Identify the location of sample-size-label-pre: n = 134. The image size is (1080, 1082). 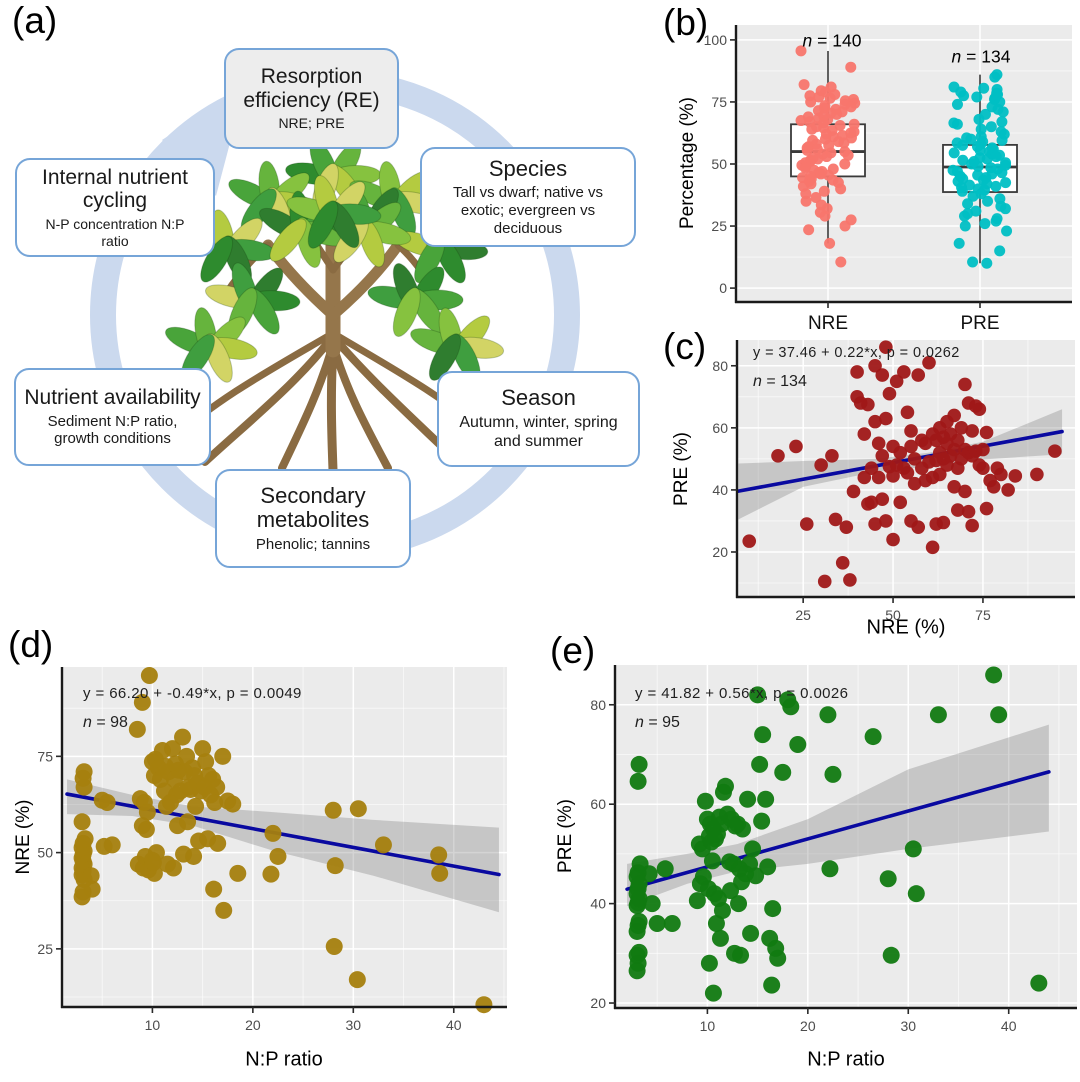
(981, 56).